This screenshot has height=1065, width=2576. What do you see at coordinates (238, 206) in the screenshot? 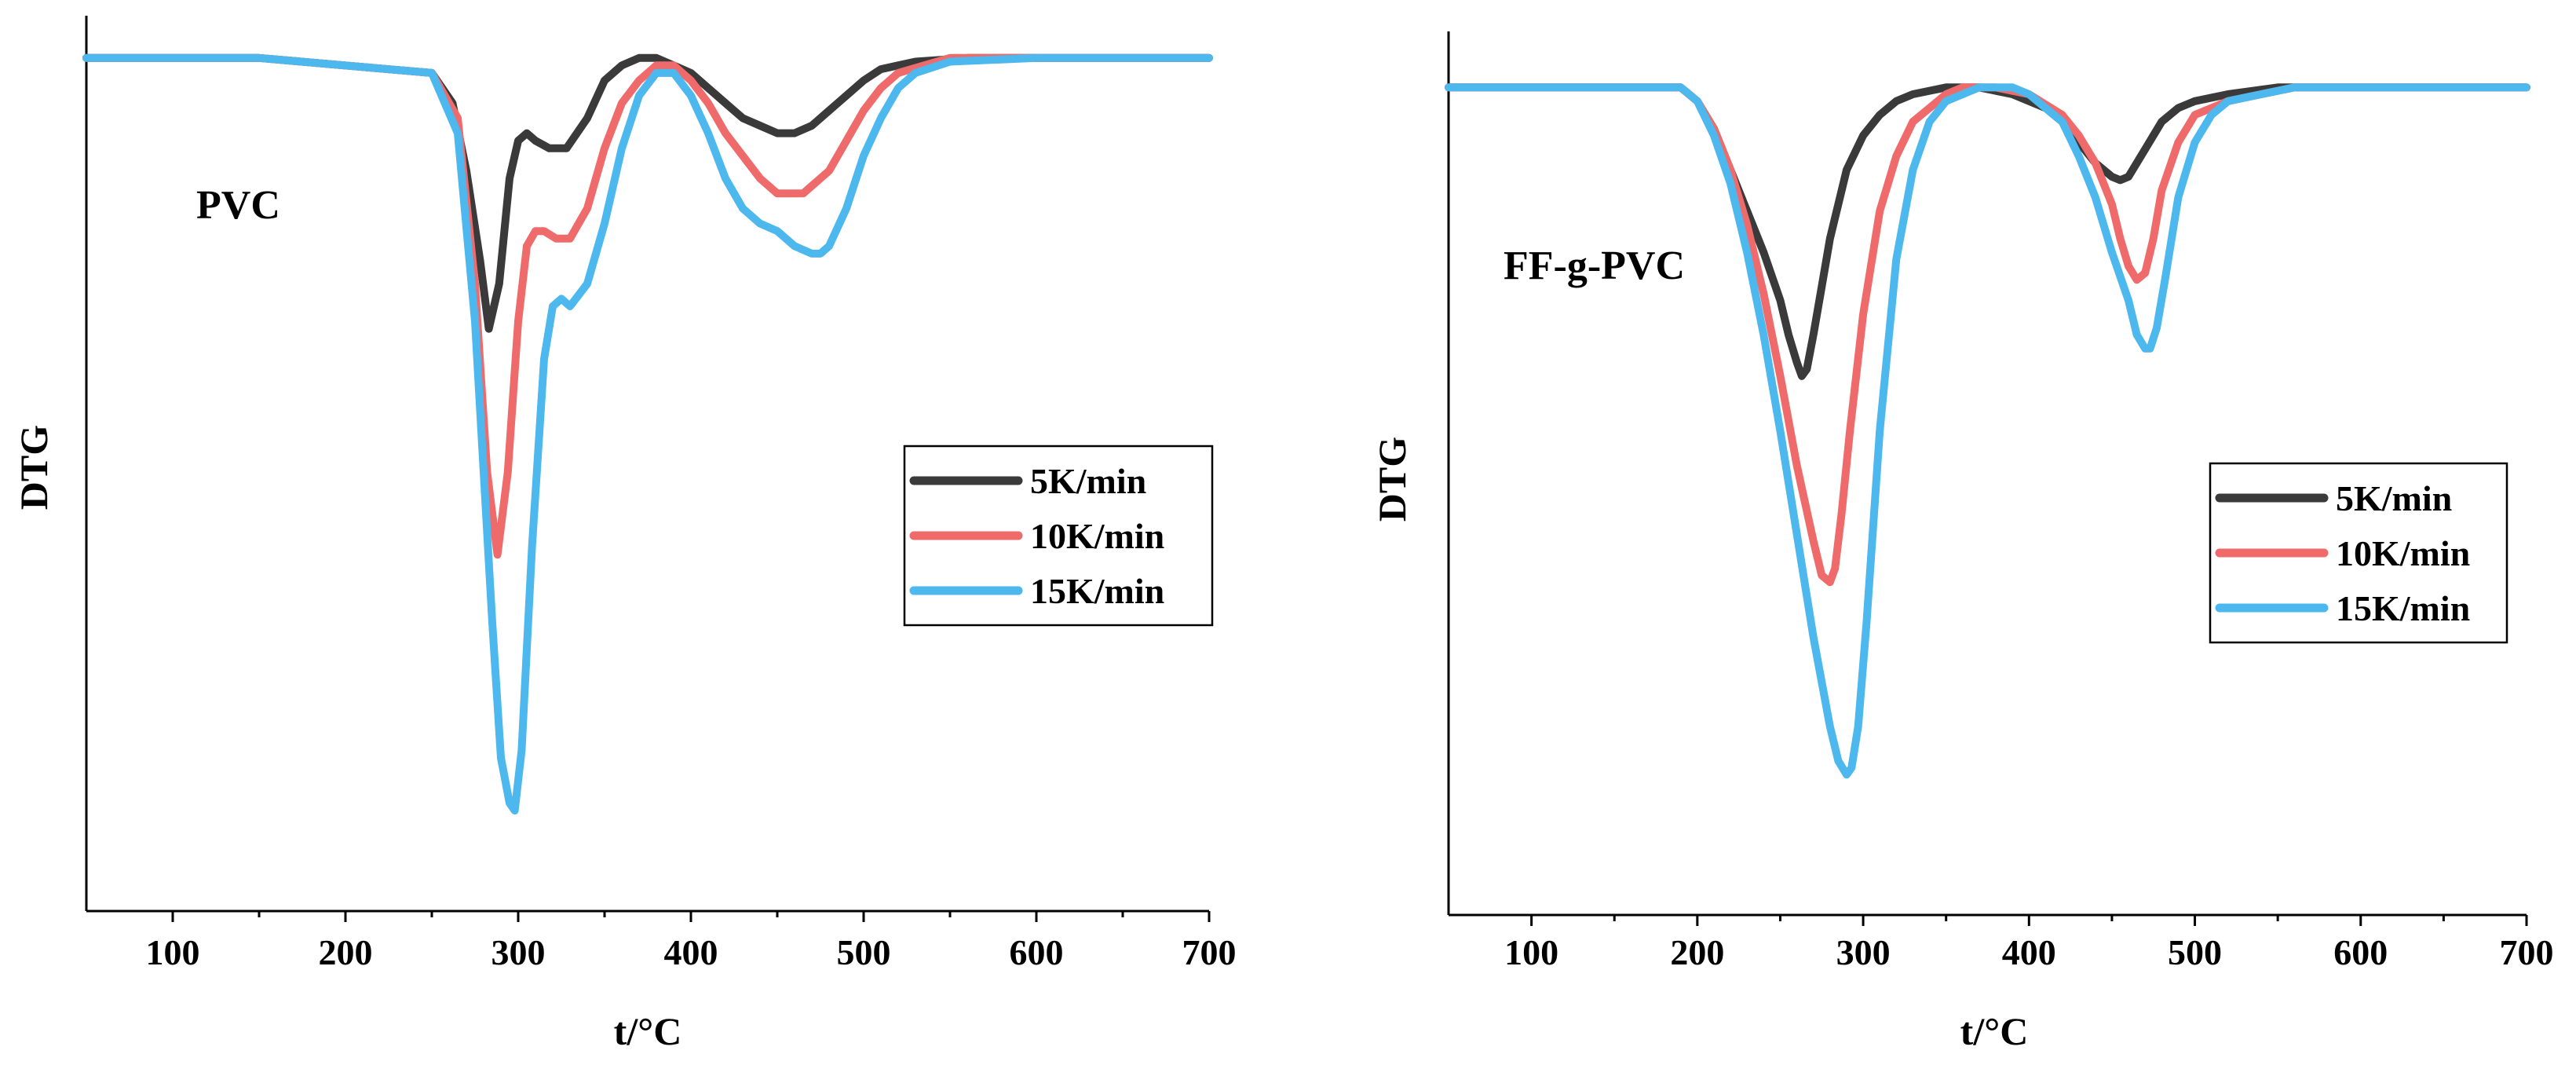
I see `chart-annotation: PVC` at bounding box center [238, 206].